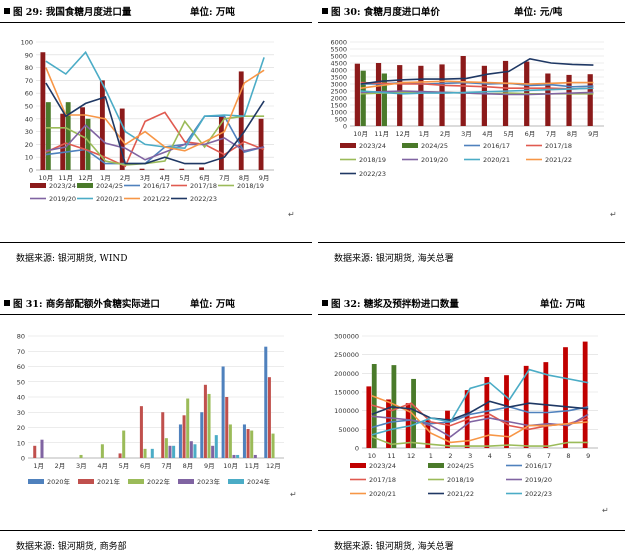 The height and width of the screenshot is (558, 625). What do you see at coordinates (81, 456) in the screenshot?
I see `bar-2022年` at bounding box center [81, 456].